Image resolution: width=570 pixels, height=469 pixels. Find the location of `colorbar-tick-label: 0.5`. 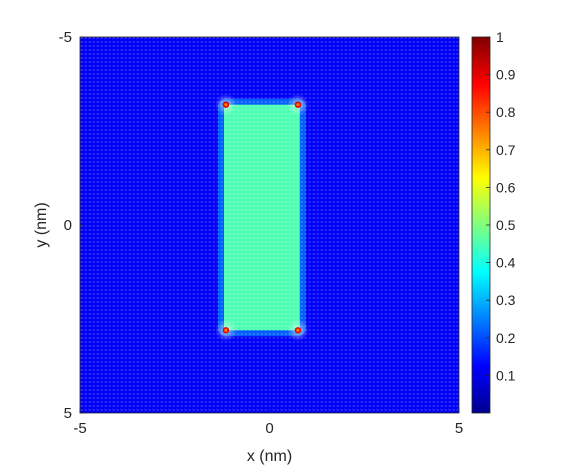

colorbar-tick-label: 0.5 is located at coordinates (506, 225).